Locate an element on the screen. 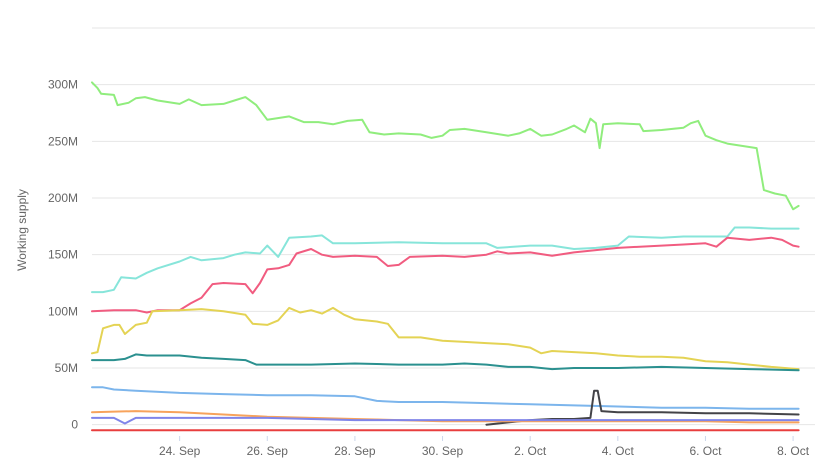 Image resolution: width=832 pixels, height=470 pixels. x-tick-label: 28. Sep is located at coordinates (355, 451).